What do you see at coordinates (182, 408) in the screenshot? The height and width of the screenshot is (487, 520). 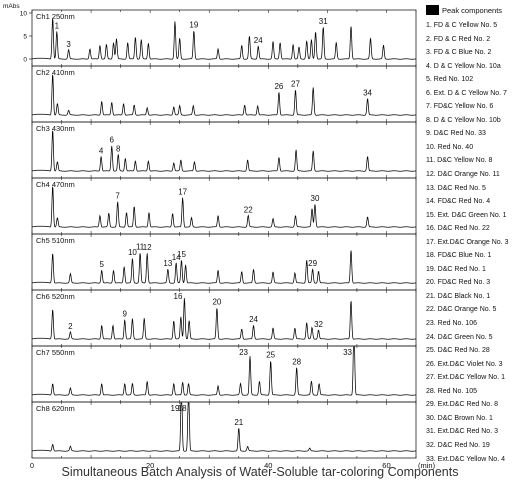 I see `peak-label: 18` at bounding box center [182, 408].